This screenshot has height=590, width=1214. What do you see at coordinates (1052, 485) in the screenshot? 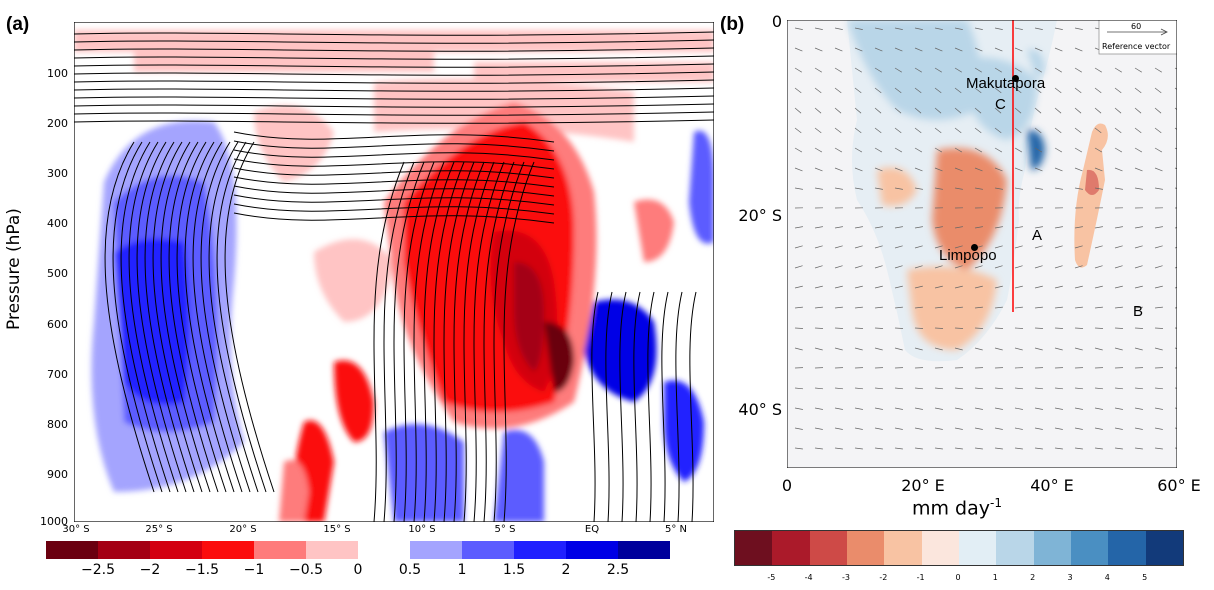
I see `map-x-tick-label: 40° E` at bounding box center [1052, 485].